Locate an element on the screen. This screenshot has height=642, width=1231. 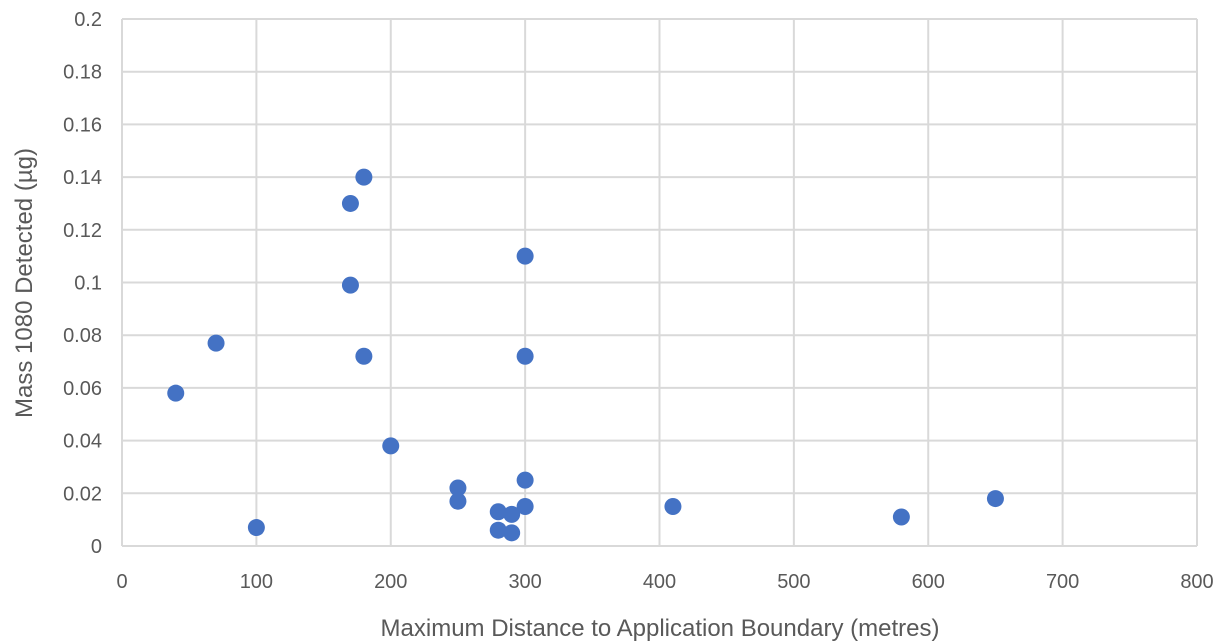
x-tick-label: 100 is located at coordinates (256, 582).